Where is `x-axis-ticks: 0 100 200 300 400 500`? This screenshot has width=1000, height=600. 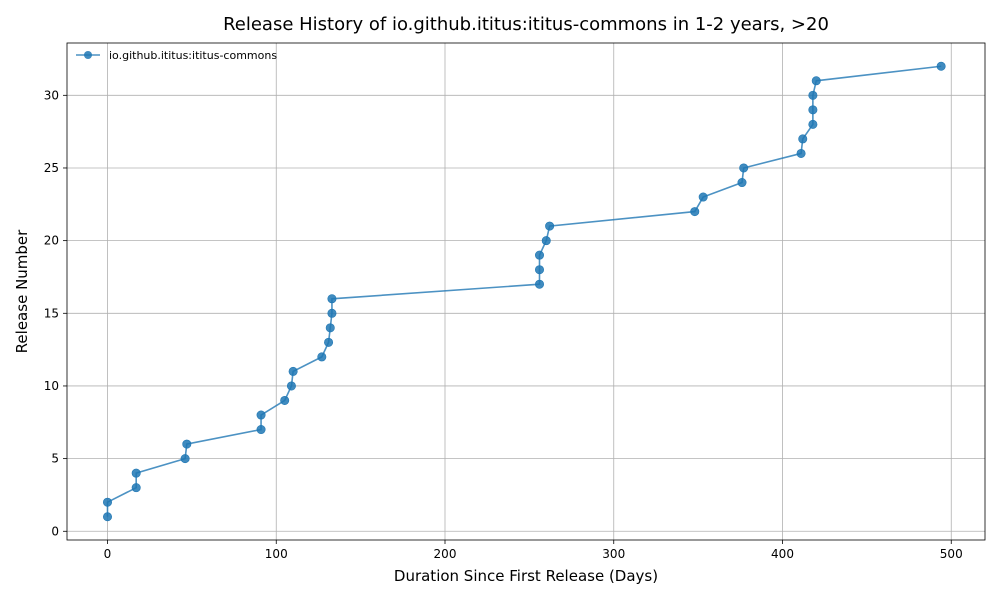
x-axis-ticks: 0 100 200 300 400 500 is located at coordinates (533, 550).